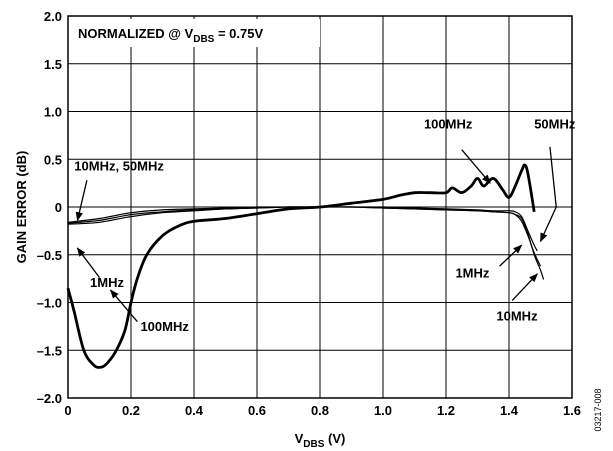 This screenshot has height=451, width=613. I want to click on x-tick-label: 0.6, so click(257, 410).